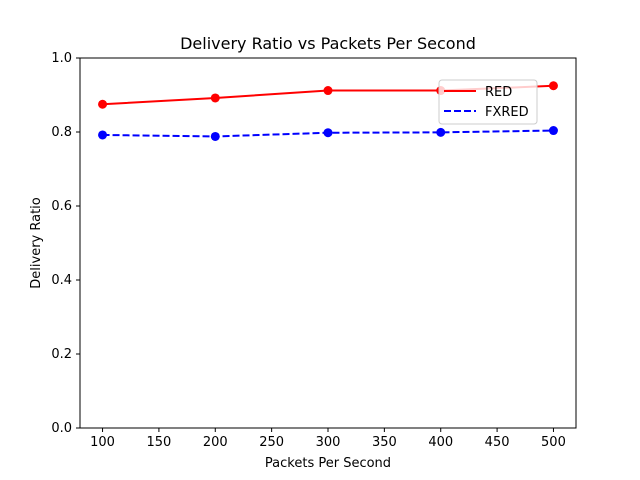 This screenshot has height=480, width=640. I want to click on x-axis: 100 150 200 250 300 350 400 450 500, so click(328, 439).